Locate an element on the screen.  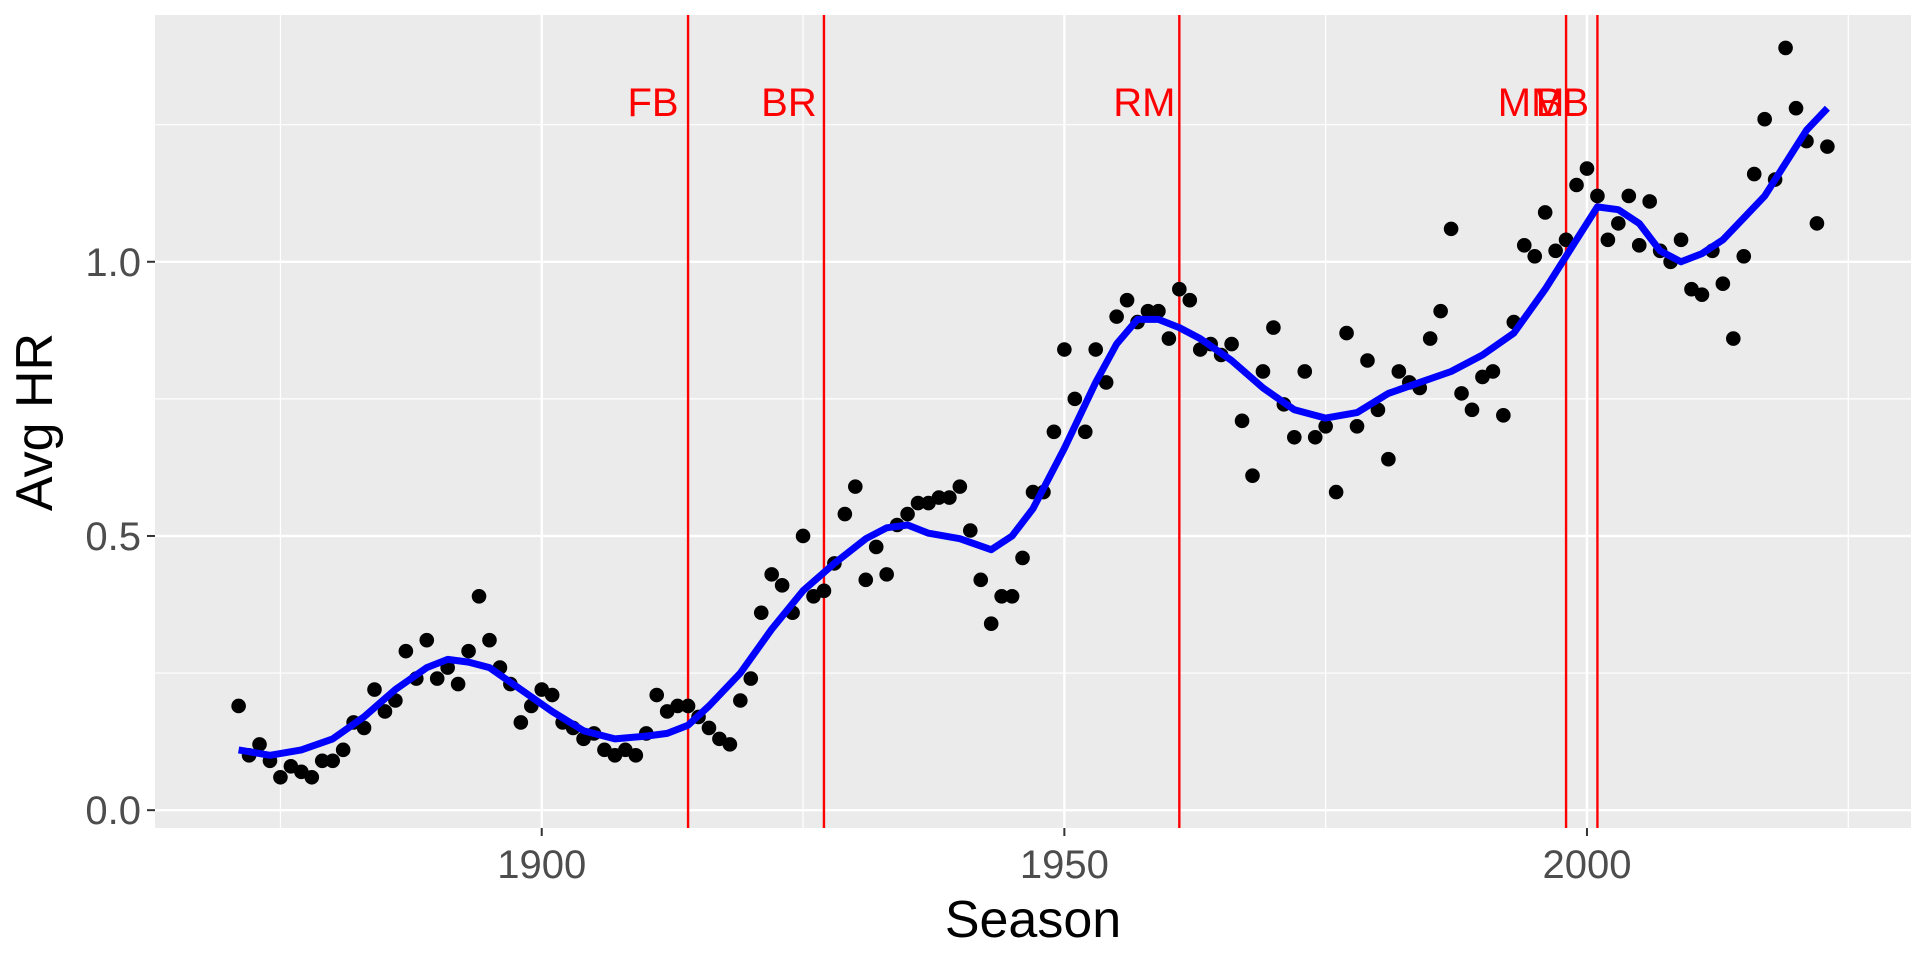
x-axis: 1900 1950 2000 is located at coordinates (1064, 857).